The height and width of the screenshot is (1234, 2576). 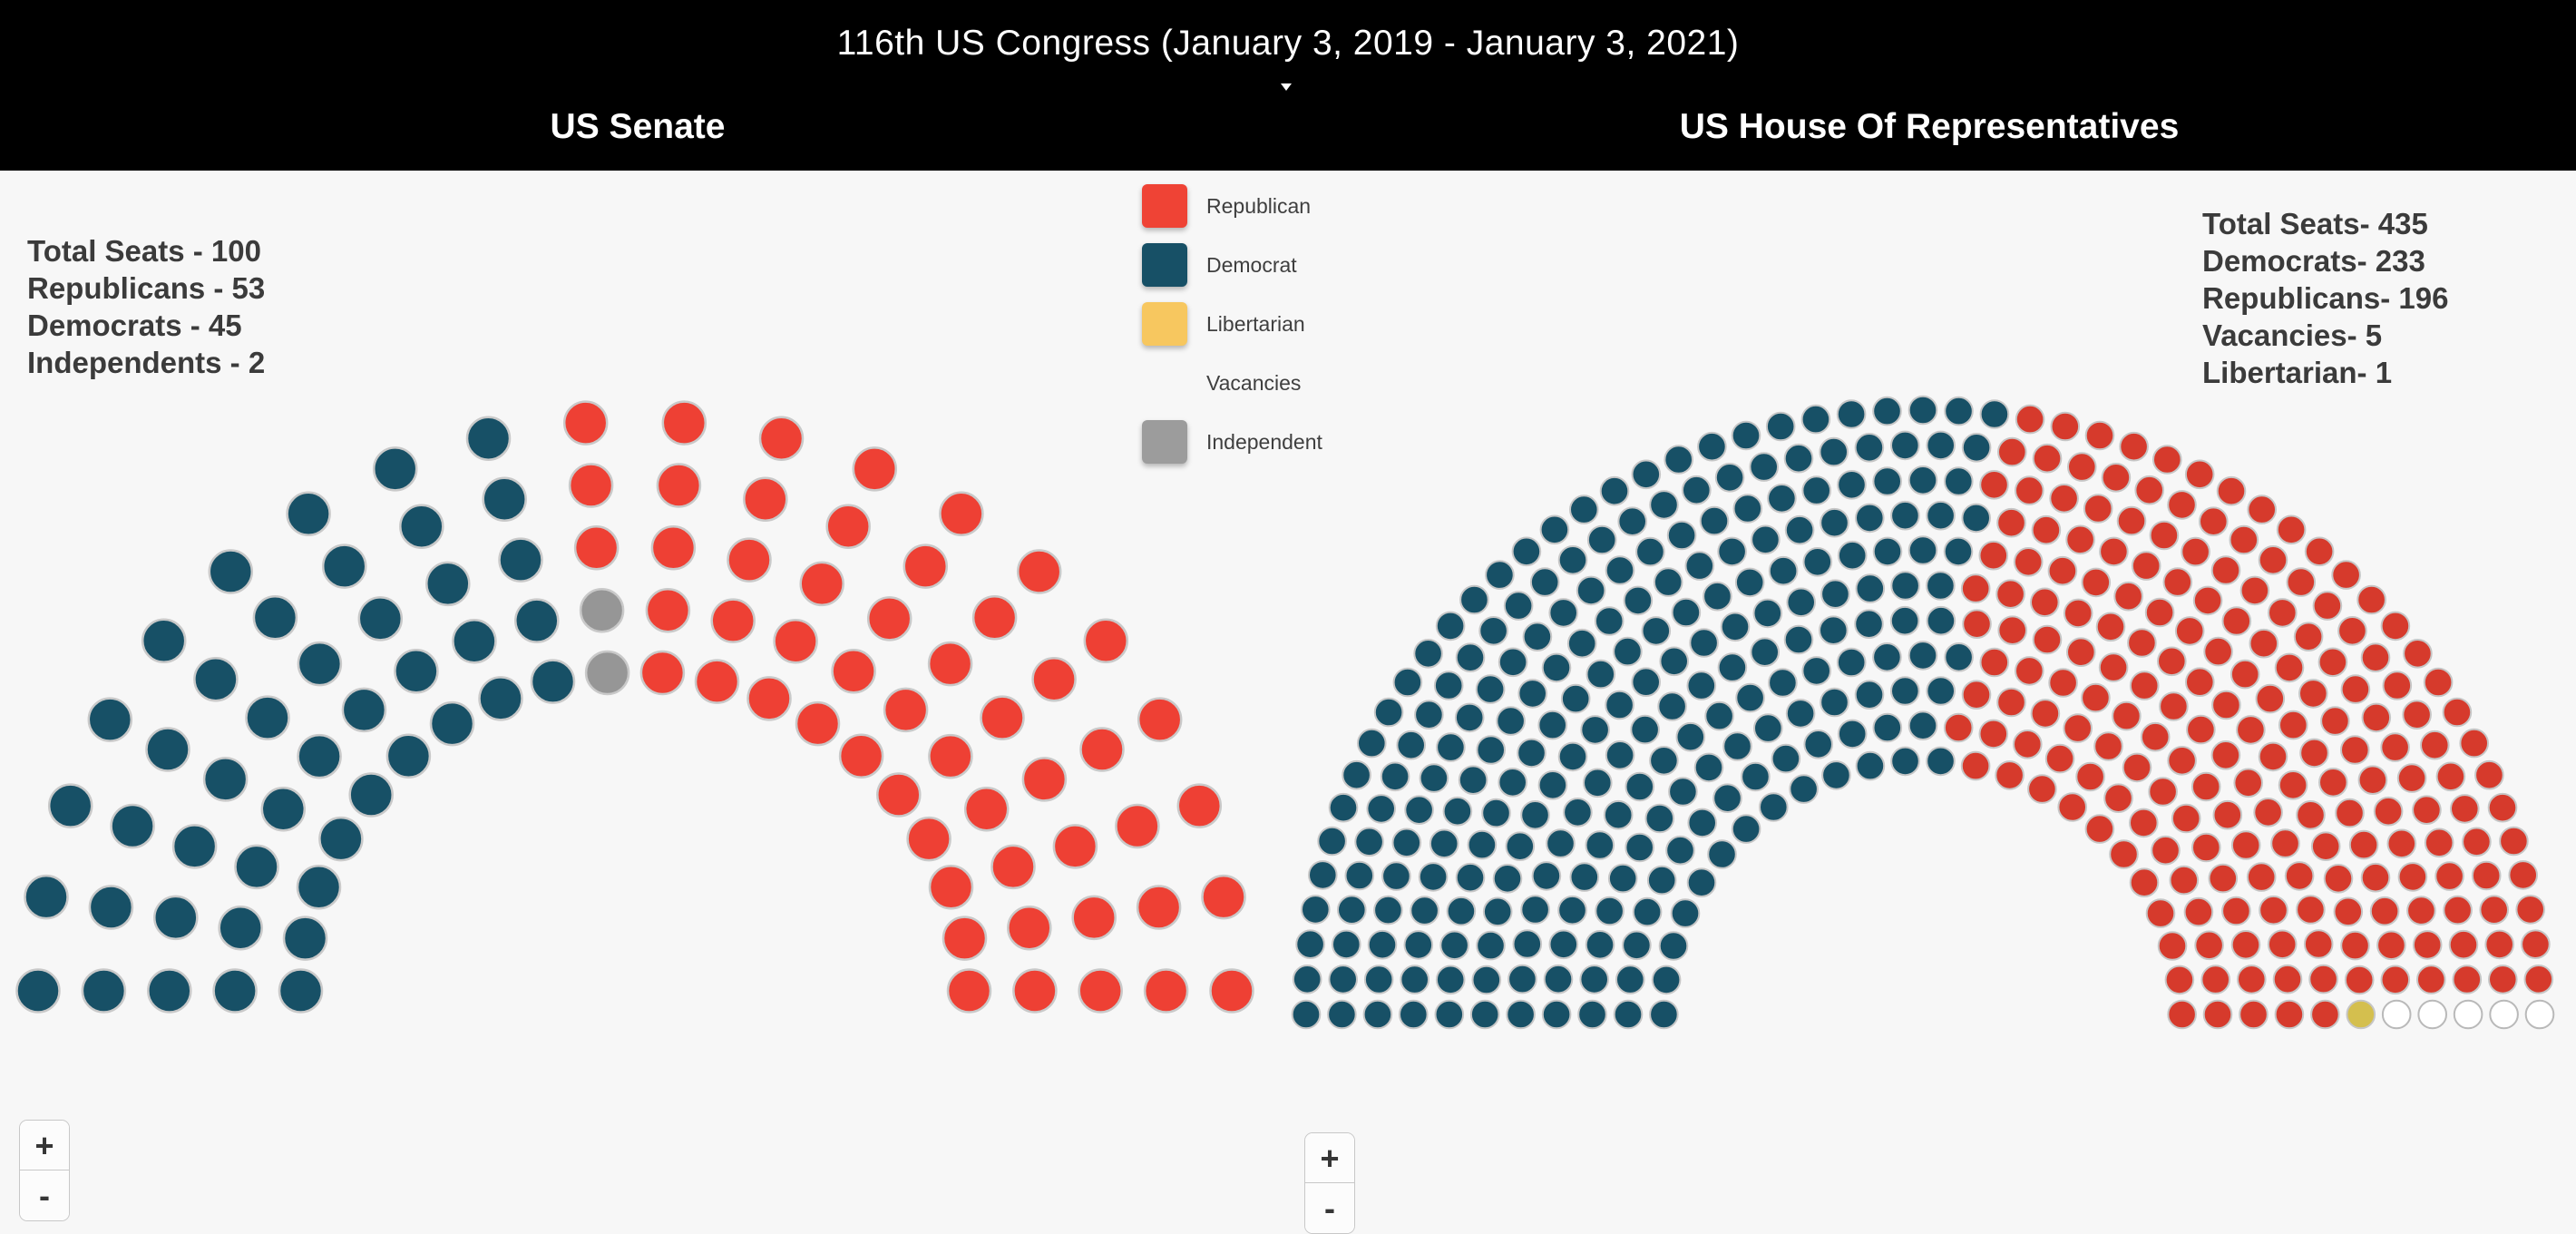 What do you see at coordinates (607, 673) in the screenshot?
I see `seat-independent` at bounding box center [607, 673].